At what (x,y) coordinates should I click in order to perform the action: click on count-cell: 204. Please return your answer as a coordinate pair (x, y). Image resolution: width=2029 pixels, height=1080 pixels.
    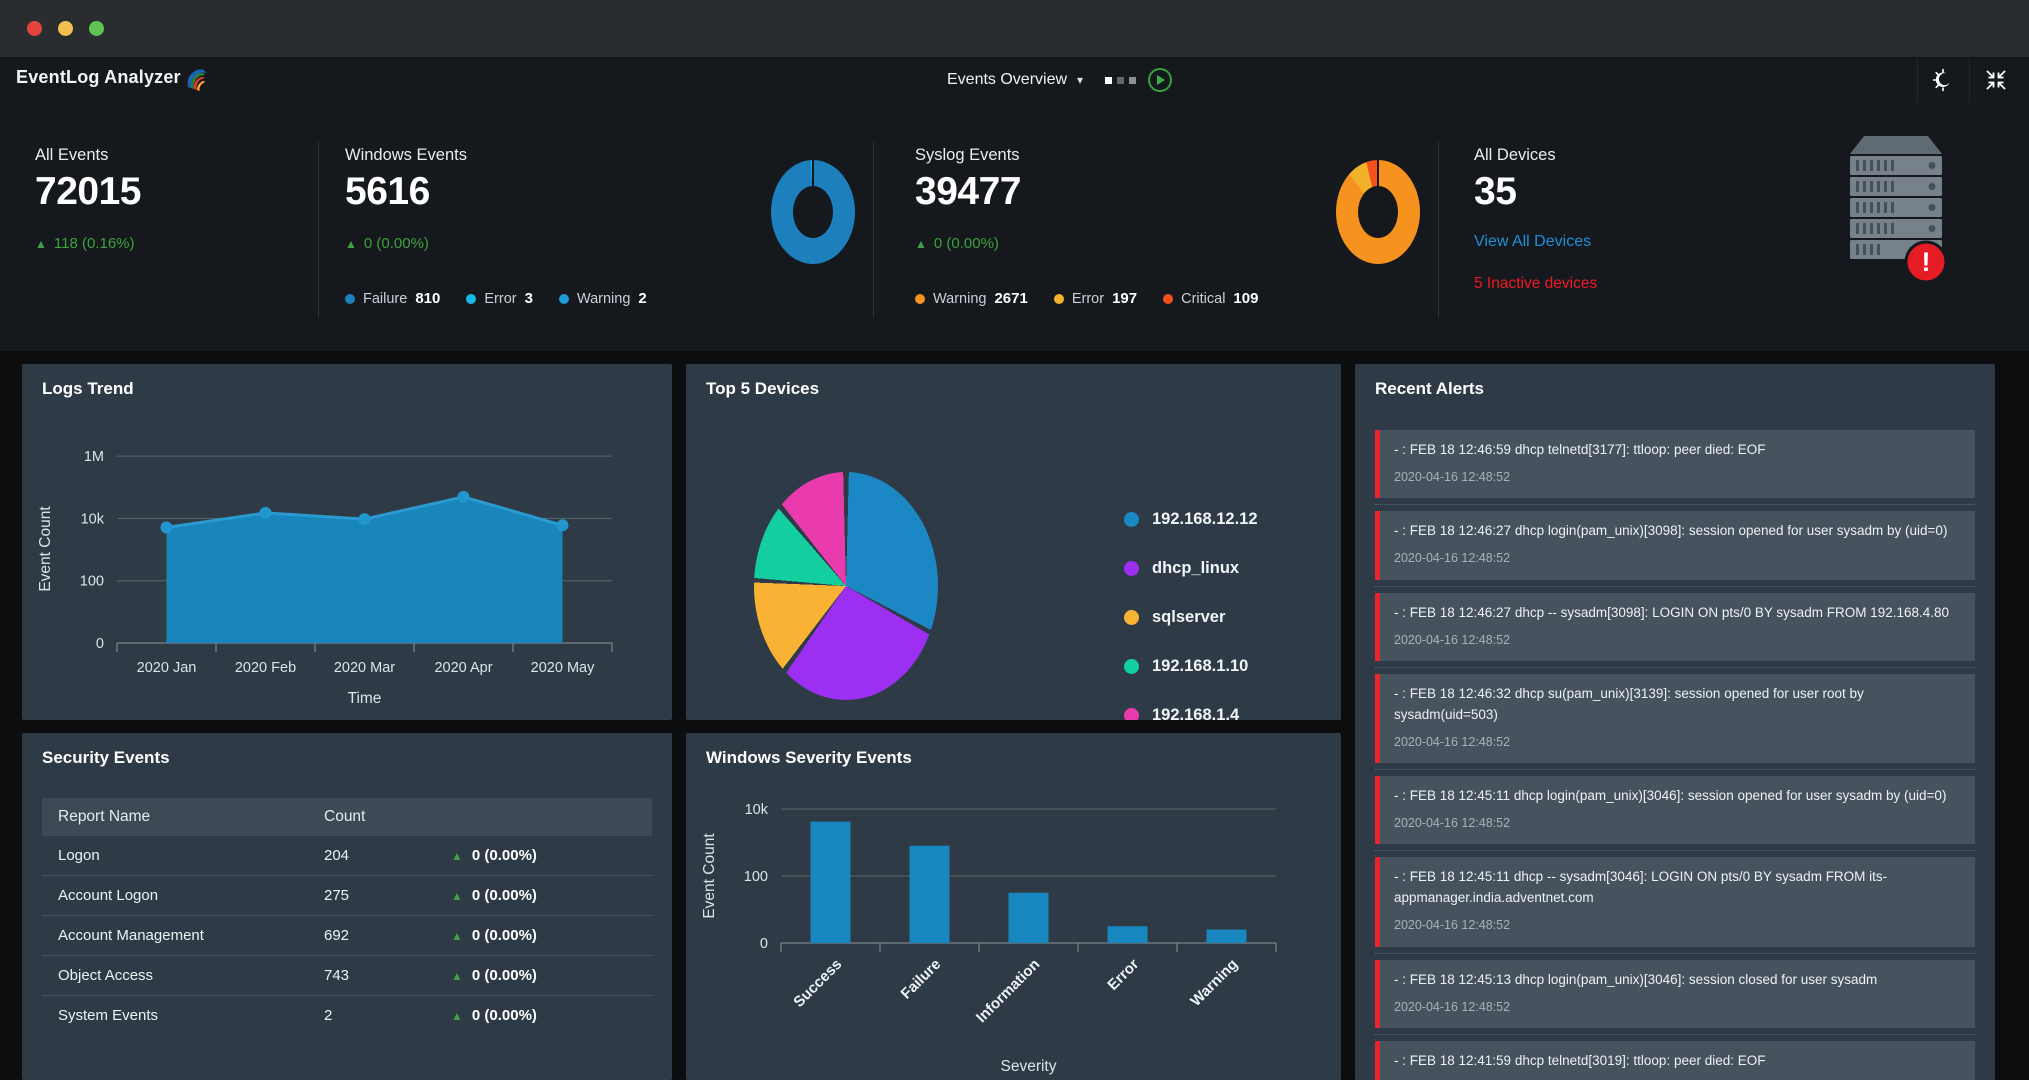
    Looking at the image, I should click on (371, 856).